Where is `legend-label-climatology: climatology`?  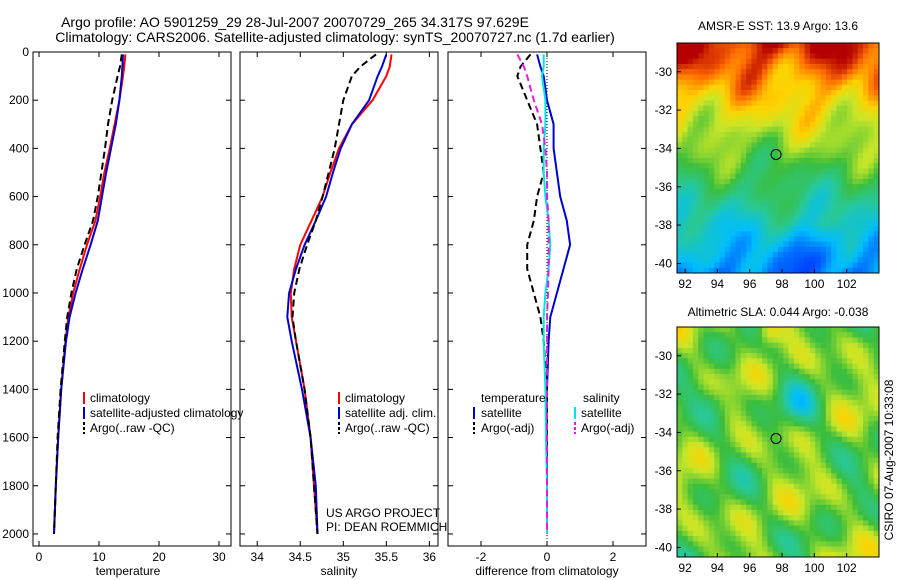 legend-label-climatology: climatology is located at coordinates (120, 398).